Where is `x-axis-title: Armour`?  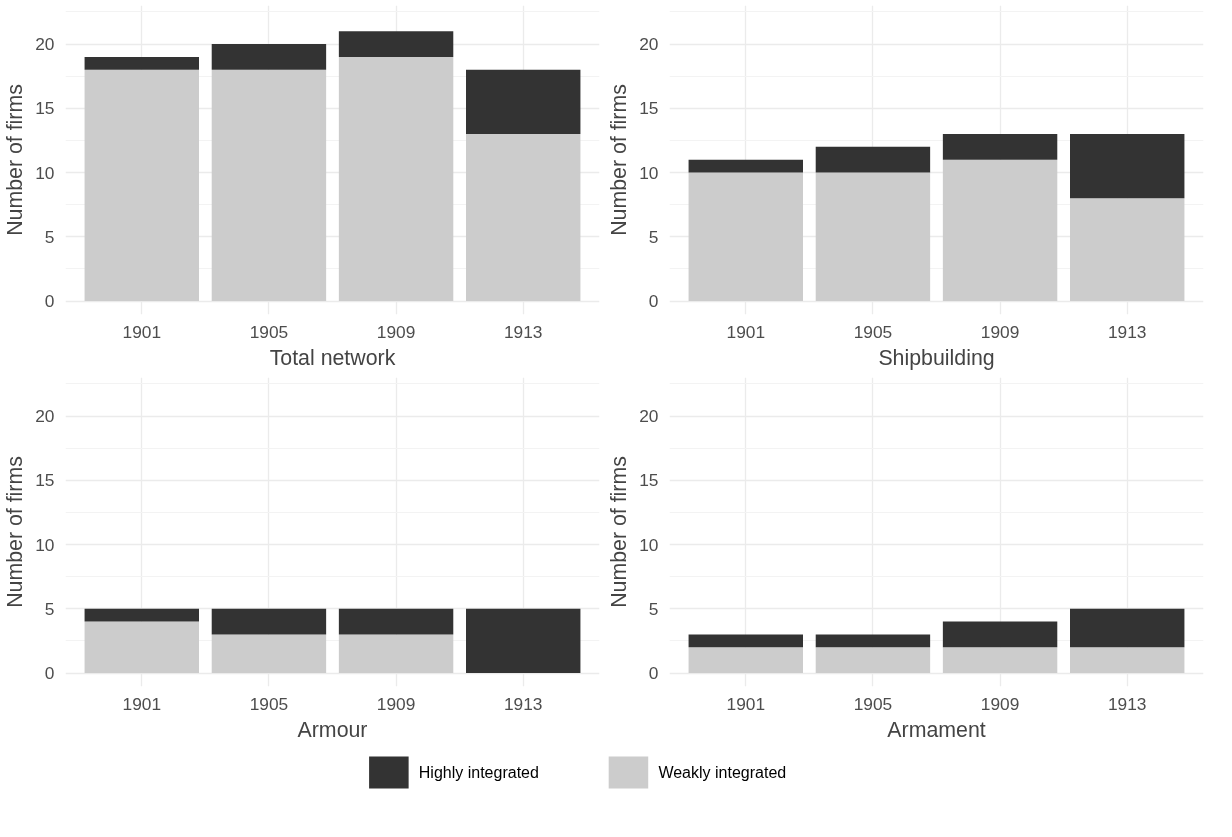 x-axis-title: Armour is located at coordinates (332, 729).